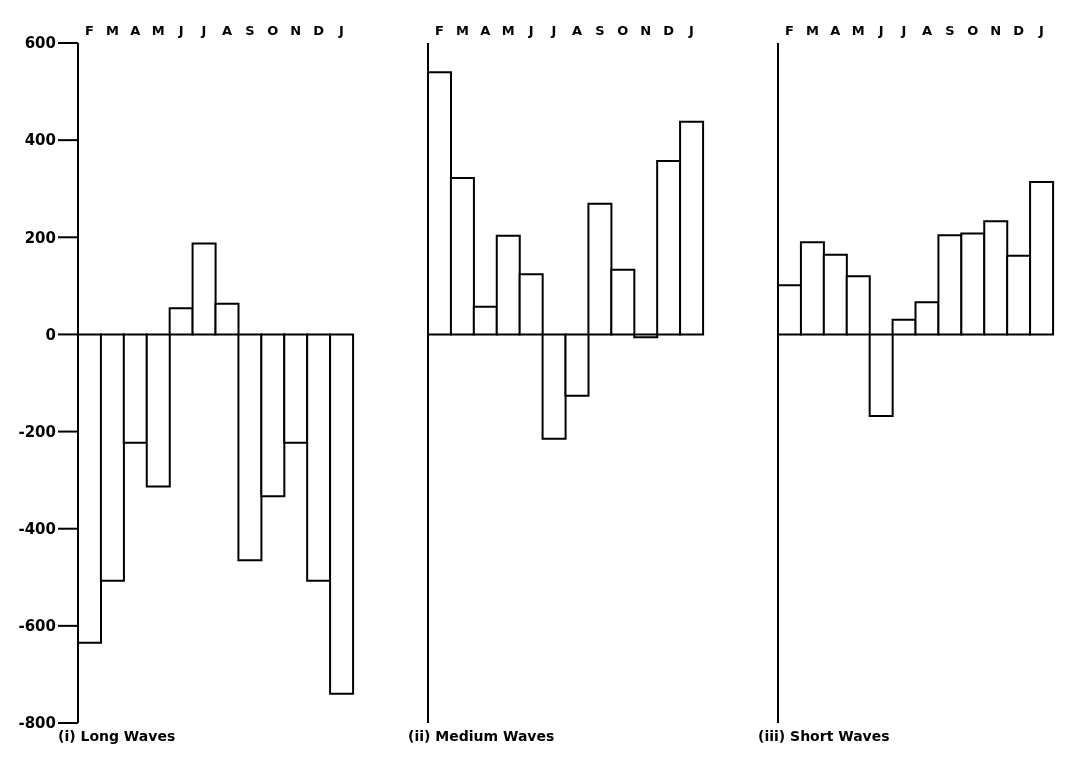 The image size is (1067, 771). Describe the element at coordinates (37, 431) in the screenshot. I see `y-tick-label: -200` at that location.